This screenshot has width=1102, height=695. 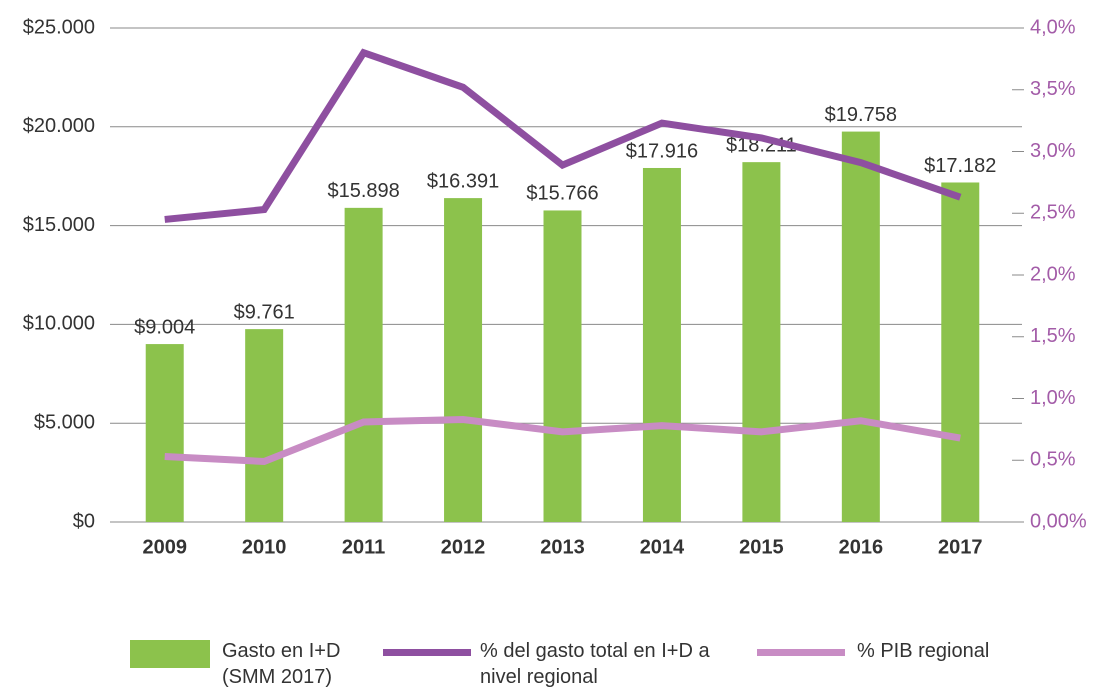 I want to click on x-tick-label: 2012, so click(x=463, y=547).